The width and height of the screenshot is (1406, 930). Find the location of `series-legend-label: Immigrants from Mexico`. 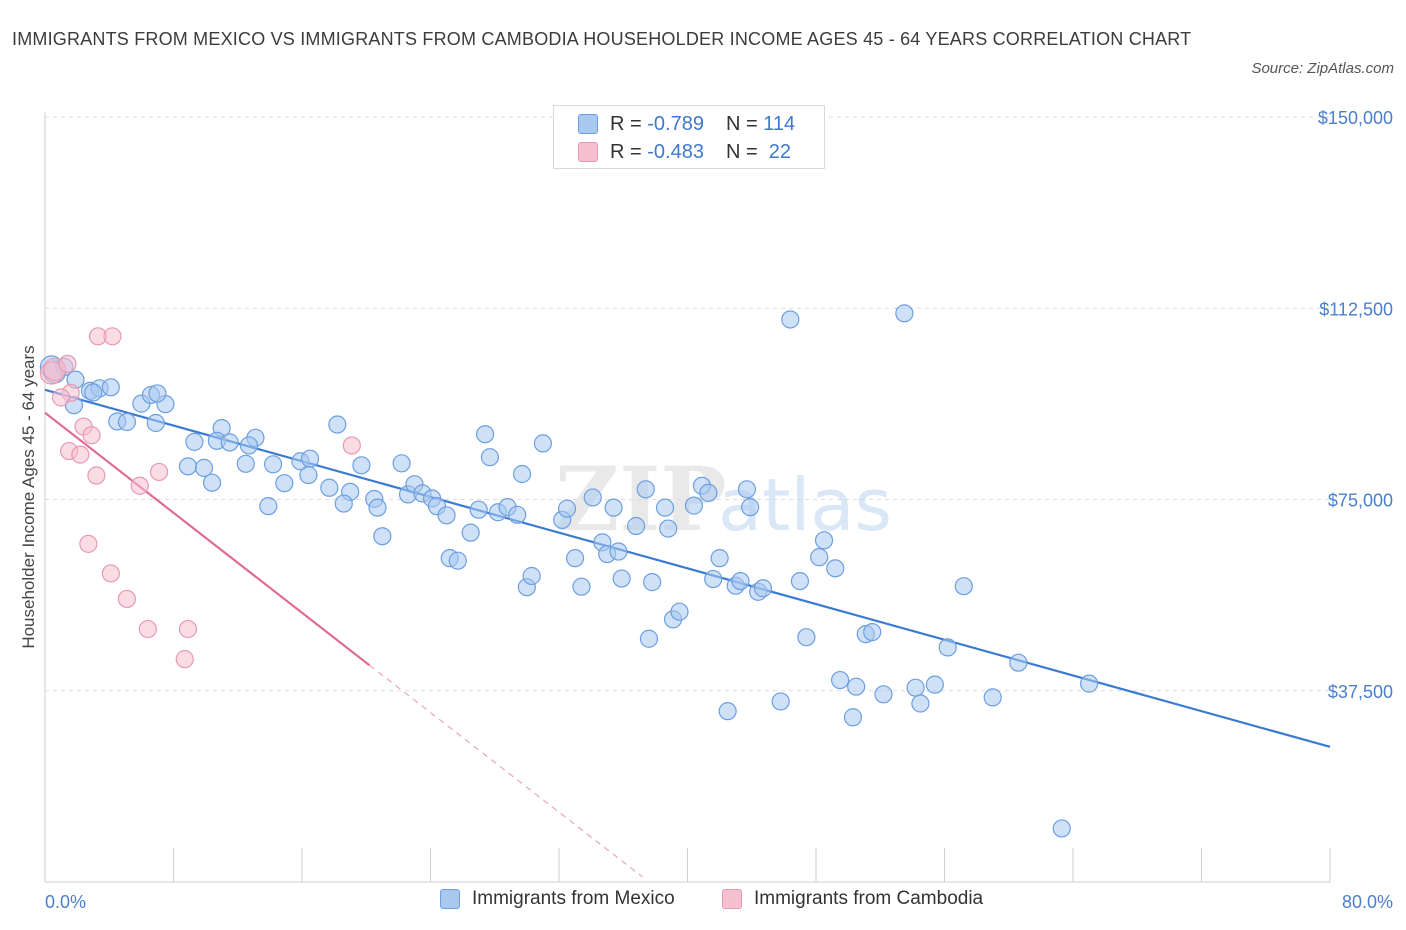

series-legend-label: Immigrants from Mexico is located at coordinates (573, 898).